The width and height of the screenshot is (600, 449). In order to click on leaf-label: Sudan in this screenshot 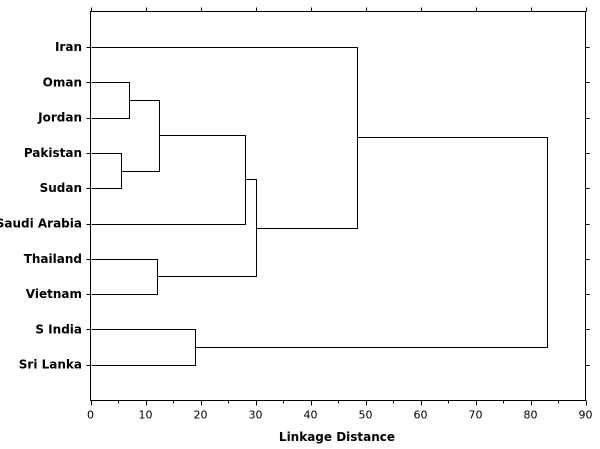, I will do `click(61, 188)`.